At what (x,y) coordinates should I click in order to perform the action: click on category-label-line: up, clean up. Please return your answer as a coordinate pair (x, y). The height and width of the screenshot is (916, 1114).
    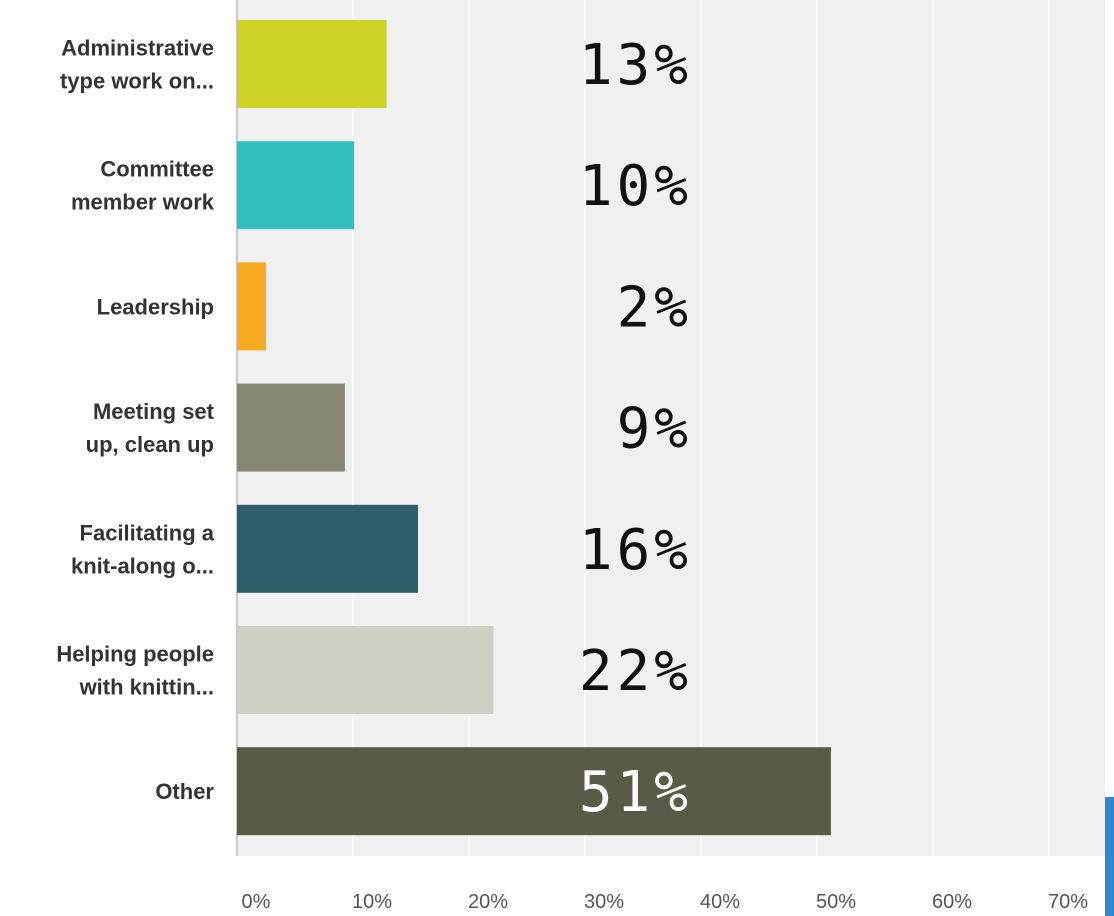
    Looking at the image, I should click on (150, 444).